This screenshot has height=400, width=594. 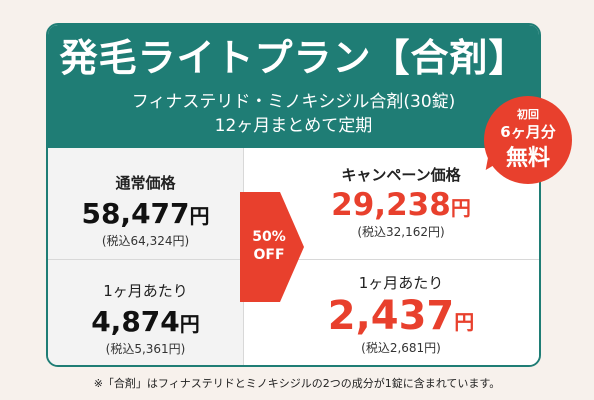 What do you see at coordinates (401, 283) in the screenshot?
I see `campaign-monthly-label: 1ヶ月あたり` at bounding box center [401, 283].